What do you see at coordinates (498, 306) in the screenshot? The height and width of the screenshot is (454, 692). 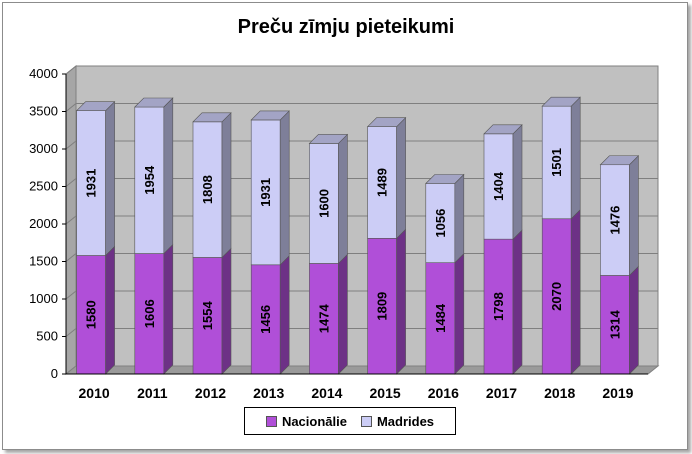 I see `data-label: 1798` at bounding box center [498, 306].